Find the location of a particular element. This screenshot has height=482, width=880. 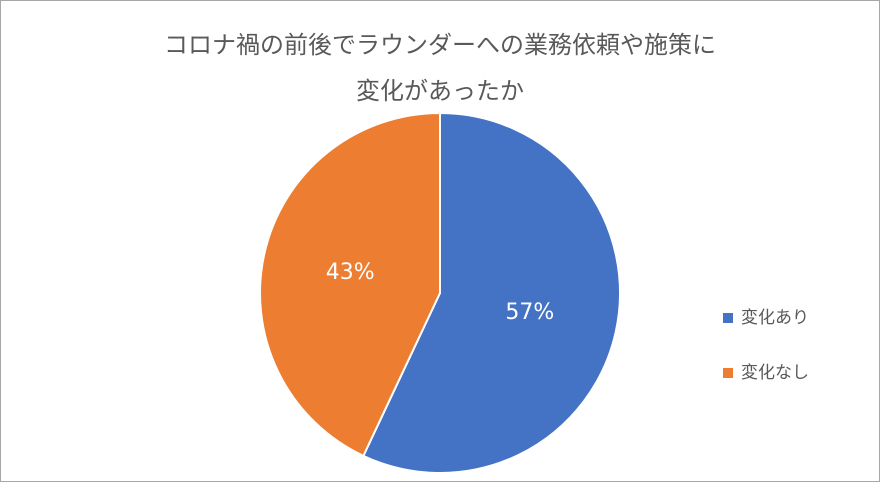

chart-title: コロナ禍の前後でラウンダーへの業務依頼や施策に is located at coordinates (440, 45).